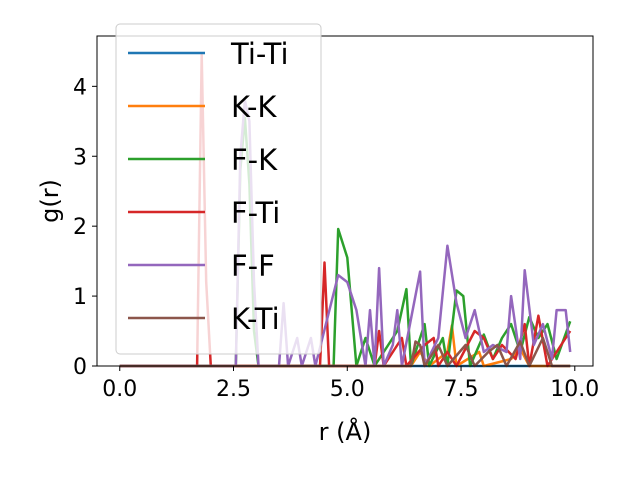 The height and width of the screenshot is (480, 640). What do you see at coordinates (254, 107) in the screenshot?
I see `legend-label: K-K` at bounding box center [254, 107].